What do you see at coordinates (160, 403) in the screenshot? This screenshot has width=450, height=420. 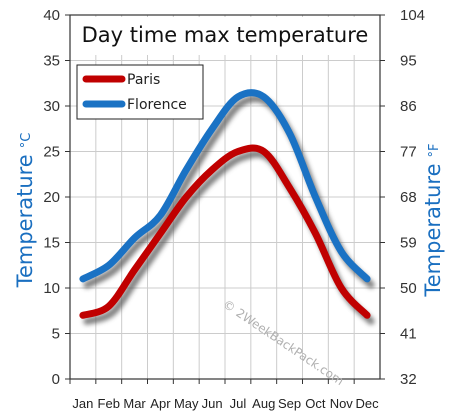 I see `x-tick-label: Apr` at bounding box center [160, 403].